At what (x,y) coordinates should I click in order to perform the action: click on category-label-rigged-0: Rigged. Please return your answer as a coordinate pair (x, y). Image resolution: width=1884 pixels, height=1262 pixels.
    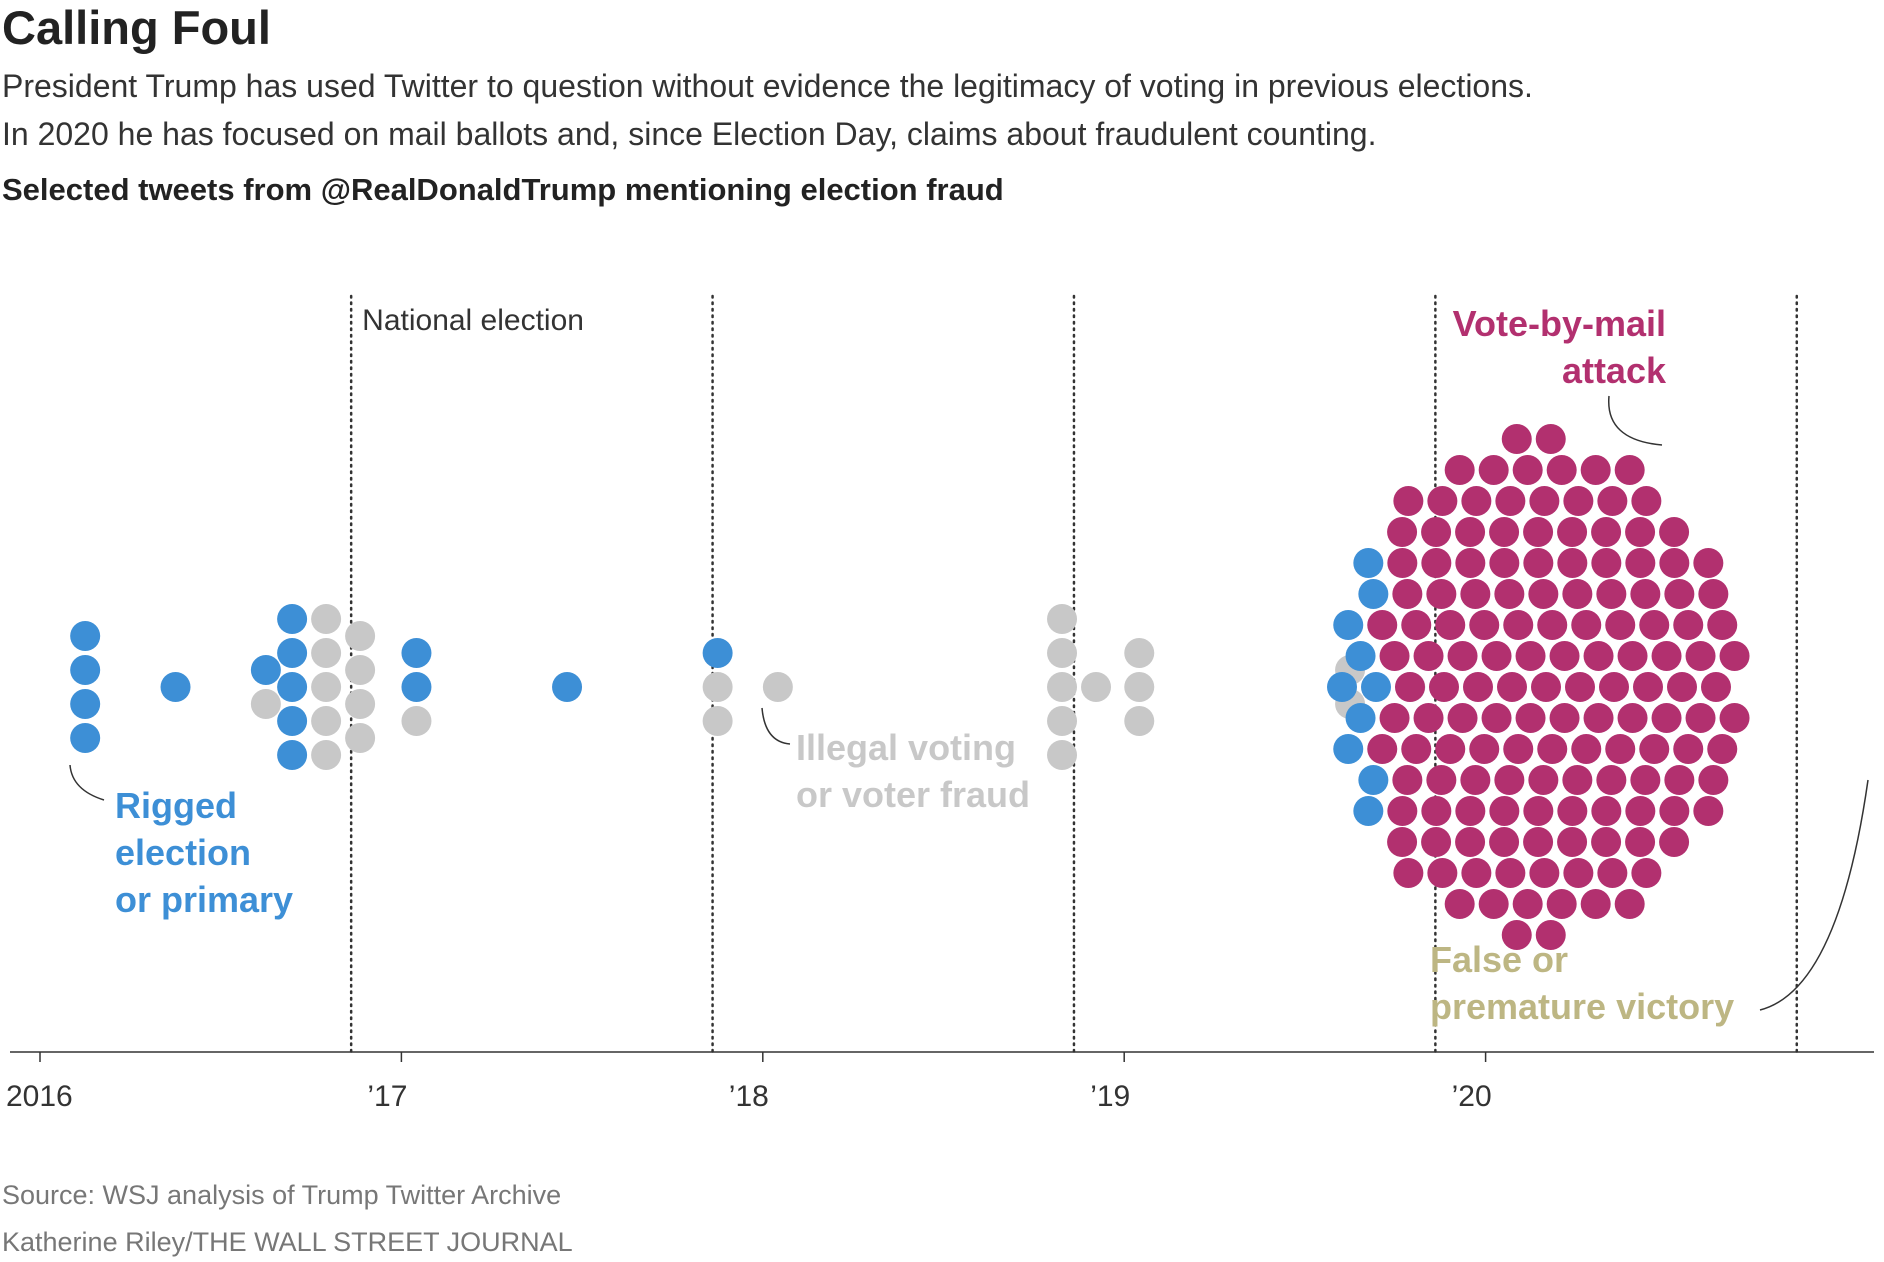
    Looking at the image, I should click on (176, 805).